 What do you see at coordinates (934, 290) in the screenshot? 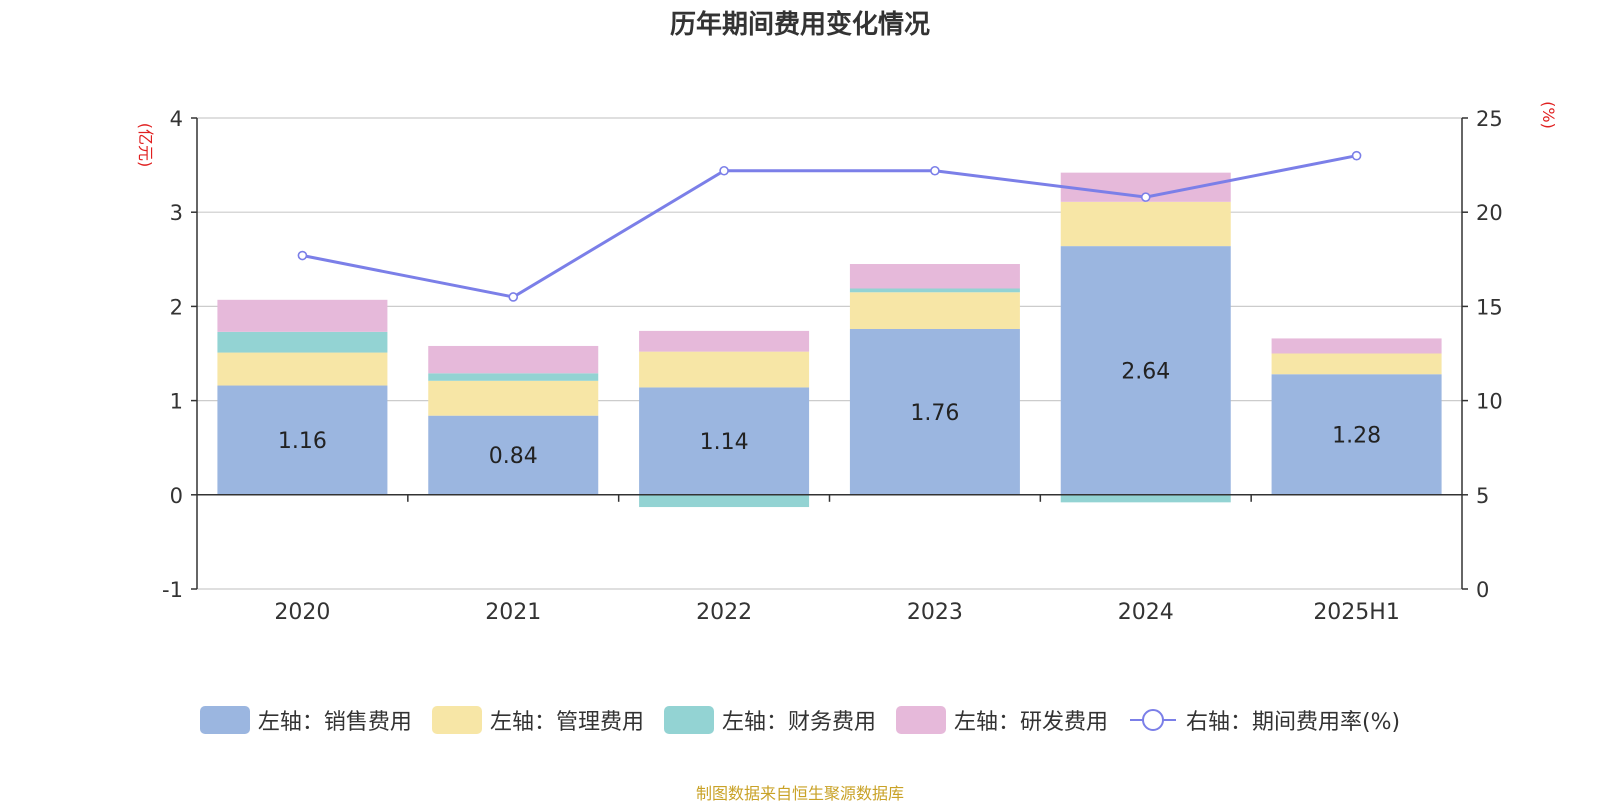
I see `bar-segment-3-2023` at bounding box center [934, 290].